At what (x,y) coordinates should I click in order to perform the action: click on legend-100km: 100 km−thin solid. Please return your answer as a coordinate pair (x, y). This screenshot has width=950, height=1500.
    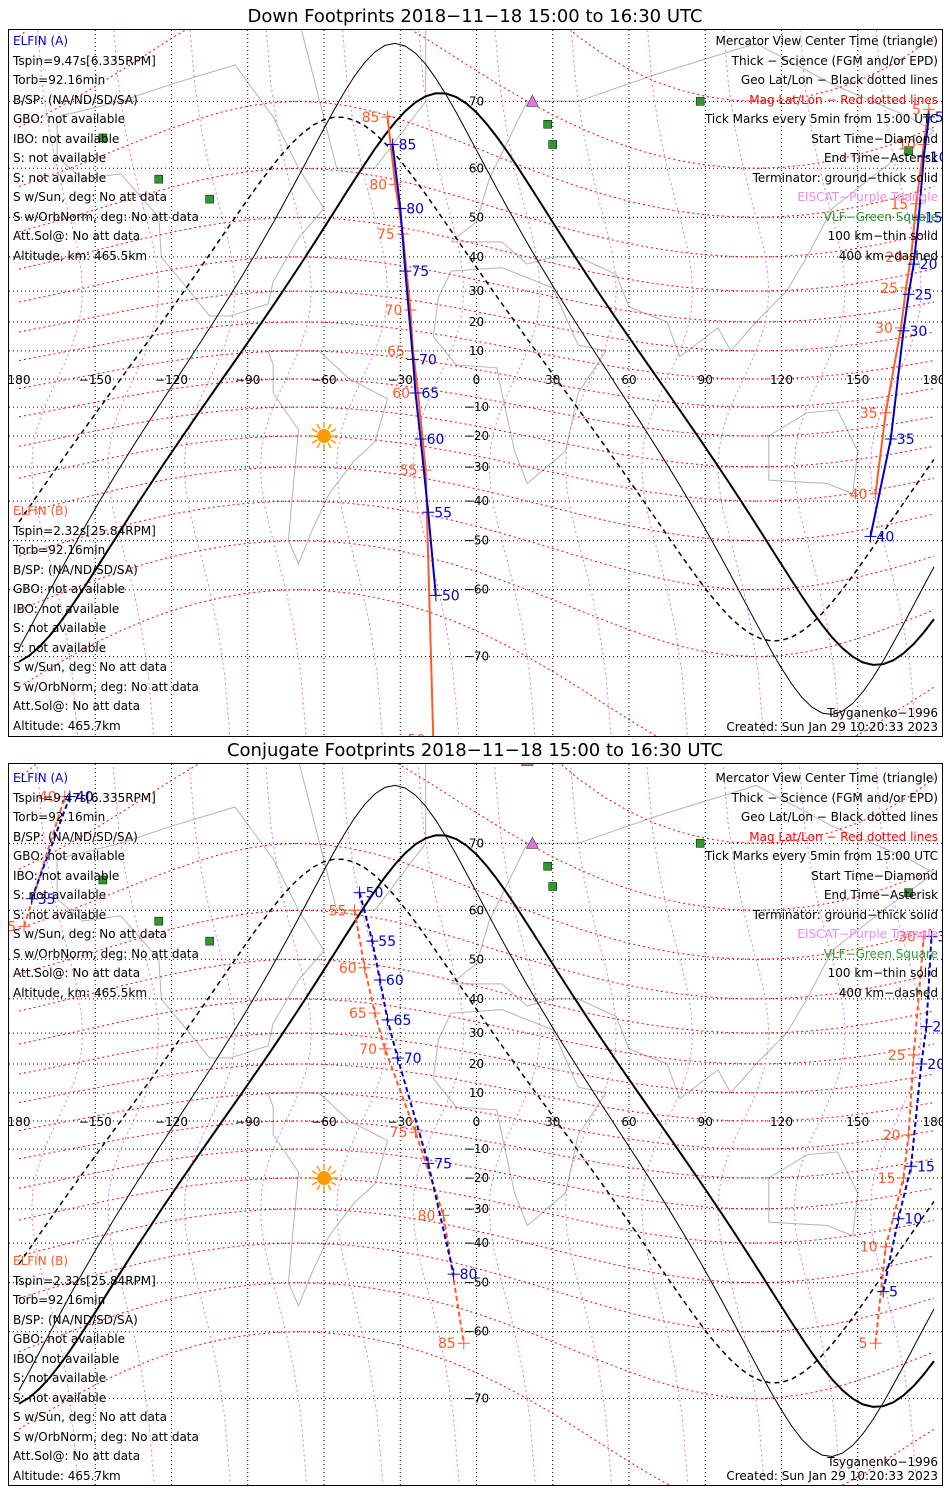
    Looking at the image, I should click on (882, 236).